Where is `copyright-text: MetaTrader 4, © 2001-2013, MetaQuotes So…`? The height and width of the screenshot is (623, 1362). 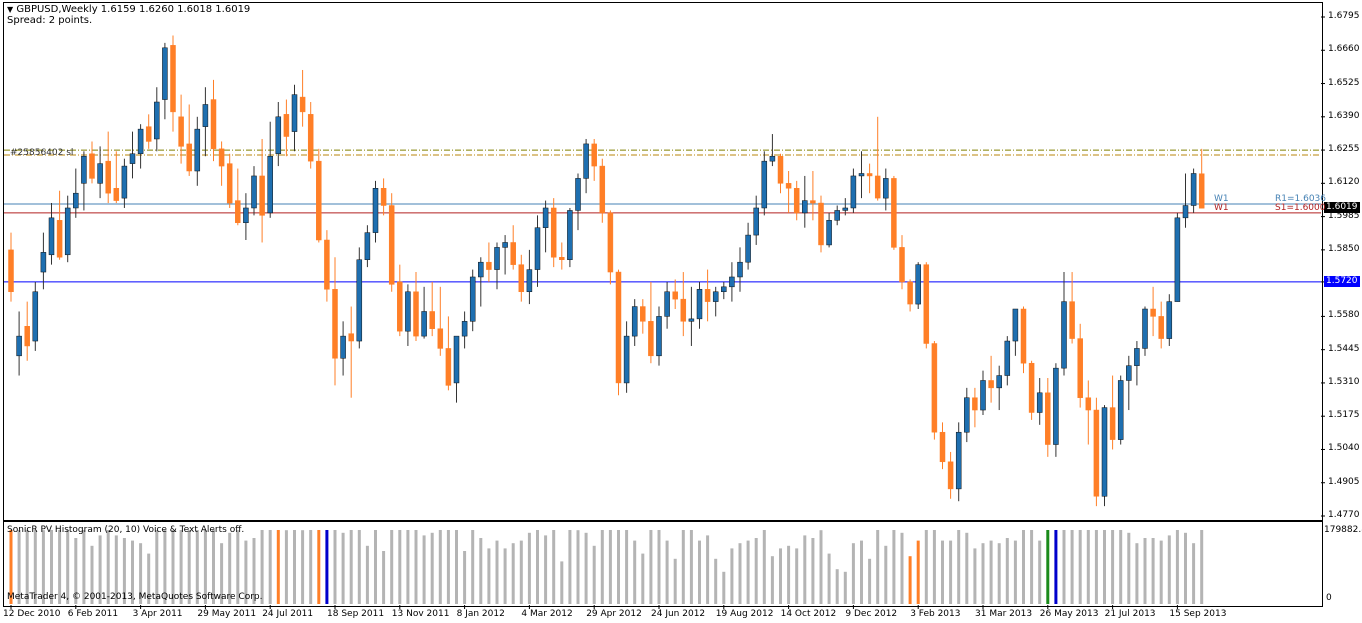
copyright-text: MetaTrader 4, © 2001-2013, MetaQuotes So… is located at coordinates (135, 597).